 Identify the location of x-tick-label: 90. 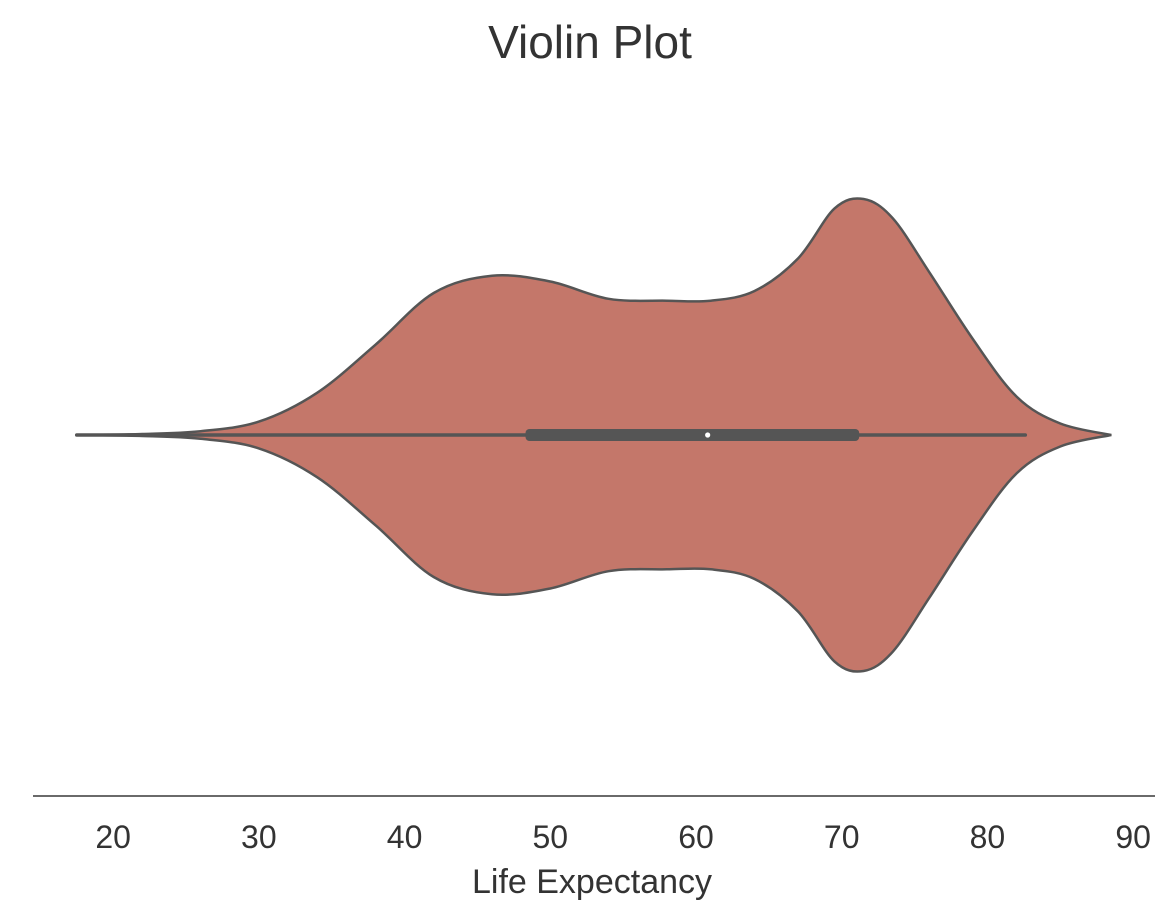
(1133, 837).